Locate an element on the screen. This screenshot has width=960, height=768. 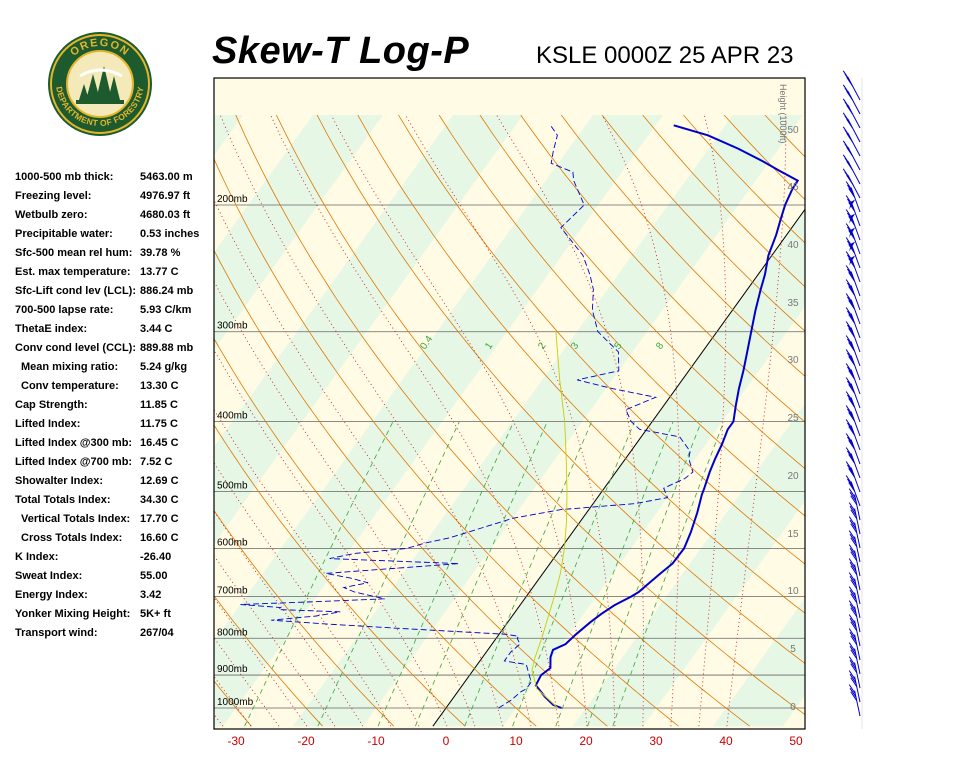
index-value: 5K+ ft is located at coordinates (155, 614).